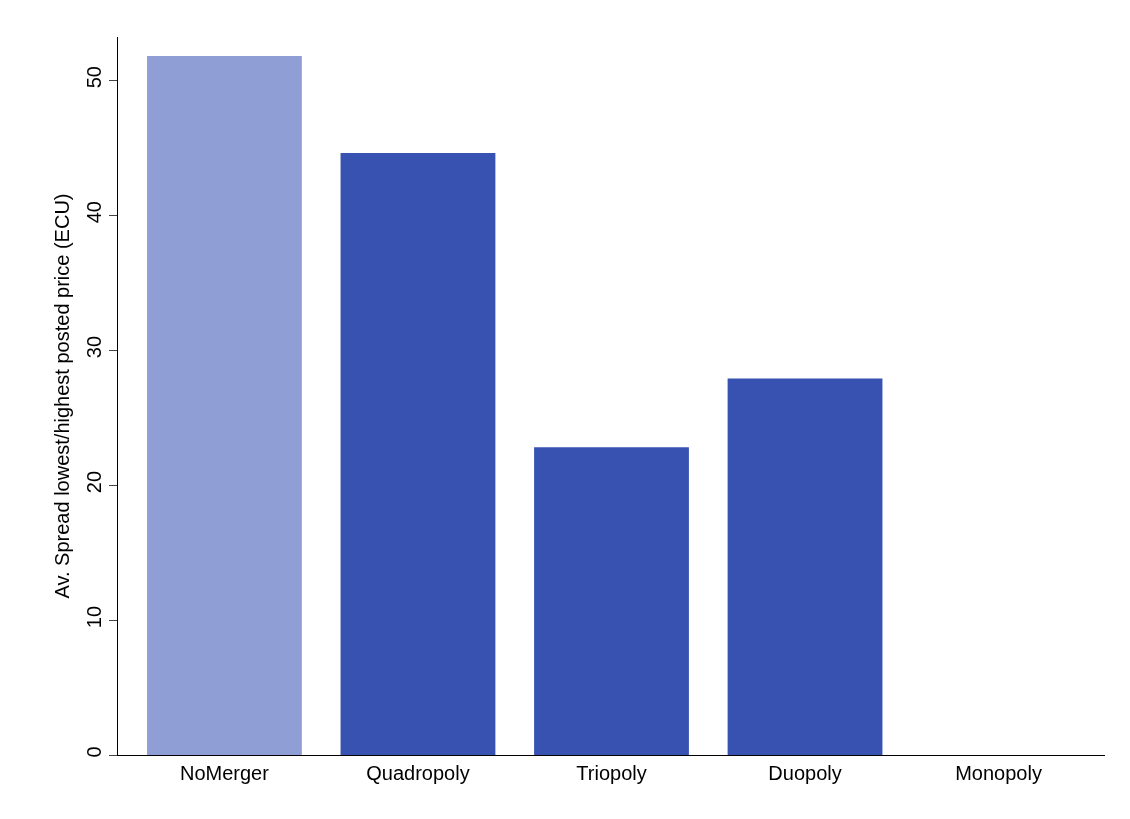 The width and height of the screenshot is (1130, 819). I want to click on x-tick-label: Duopoly, so click(805, 773).